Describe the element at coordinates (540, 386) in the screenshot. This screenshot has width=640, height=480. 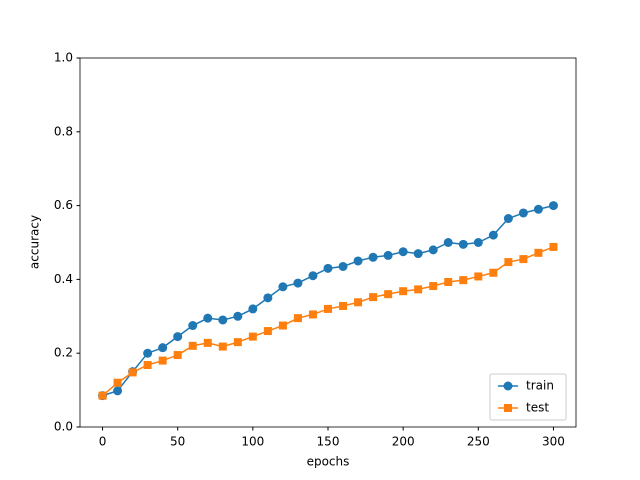
I see `legend-label: train` at that location.